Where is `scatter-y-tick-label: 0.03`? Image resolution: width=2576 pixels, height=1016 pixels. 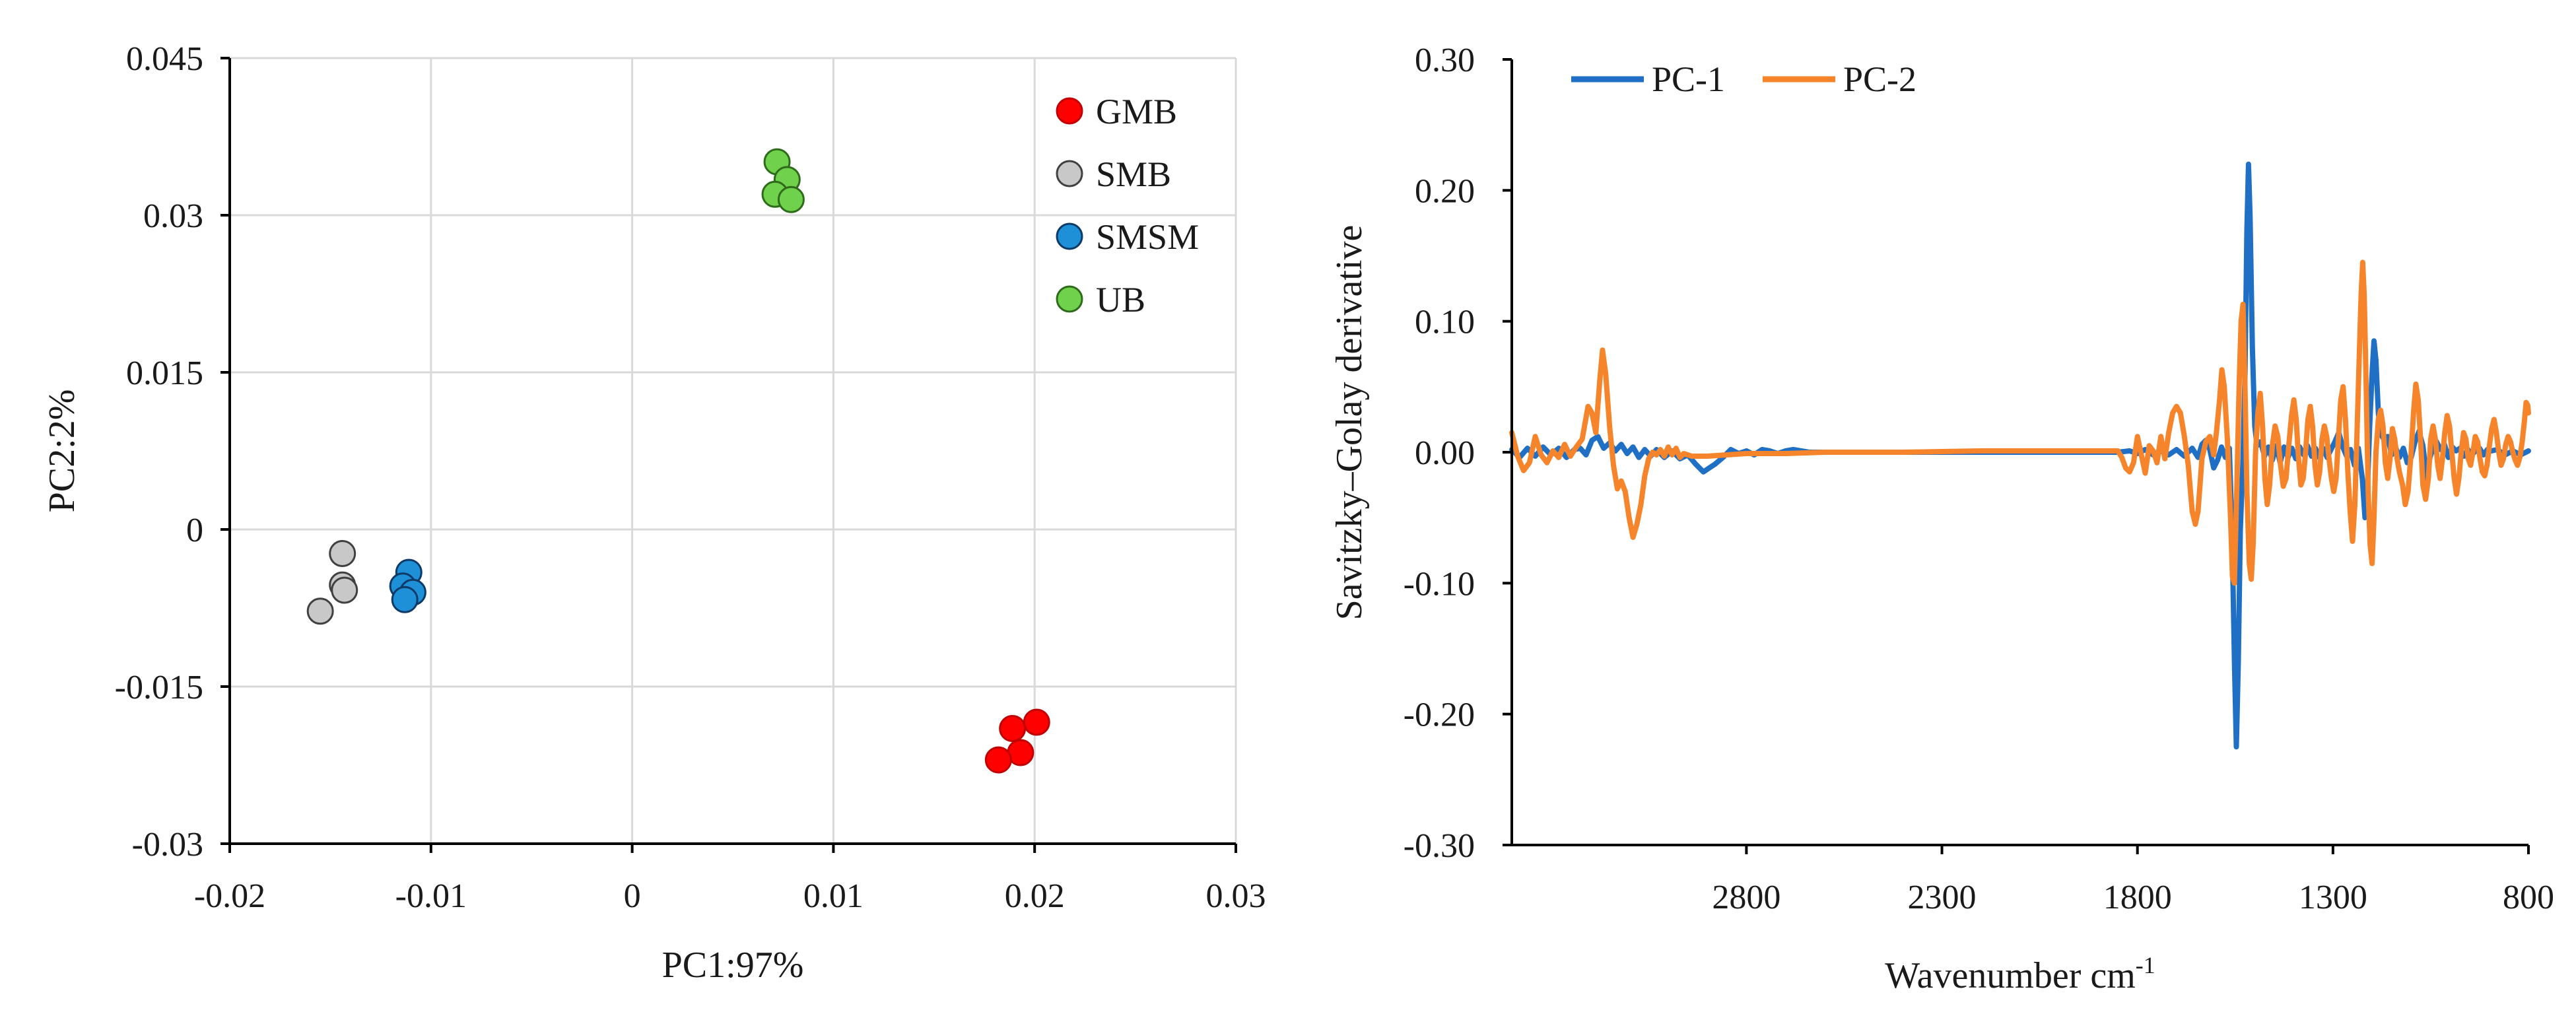
scatter-y-tick-label: 0.03 is located at coordinates (173, 216).